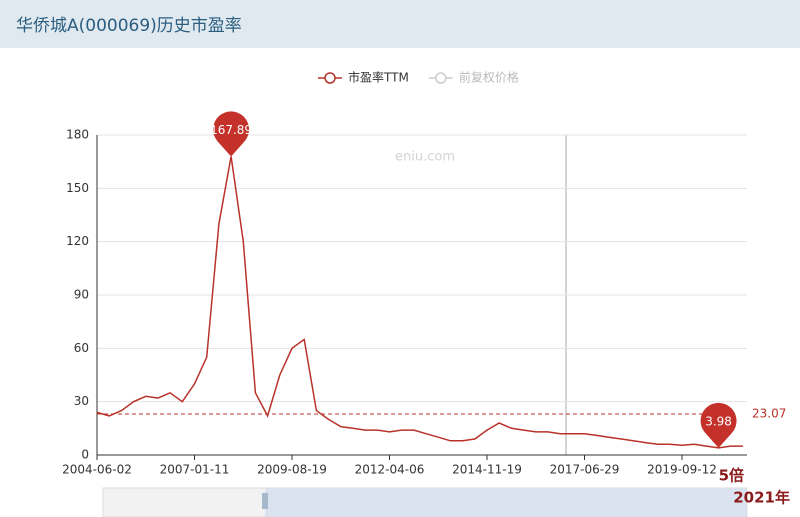  I want to click on x-tick-label: 2004-06-02, so click(97, 470).